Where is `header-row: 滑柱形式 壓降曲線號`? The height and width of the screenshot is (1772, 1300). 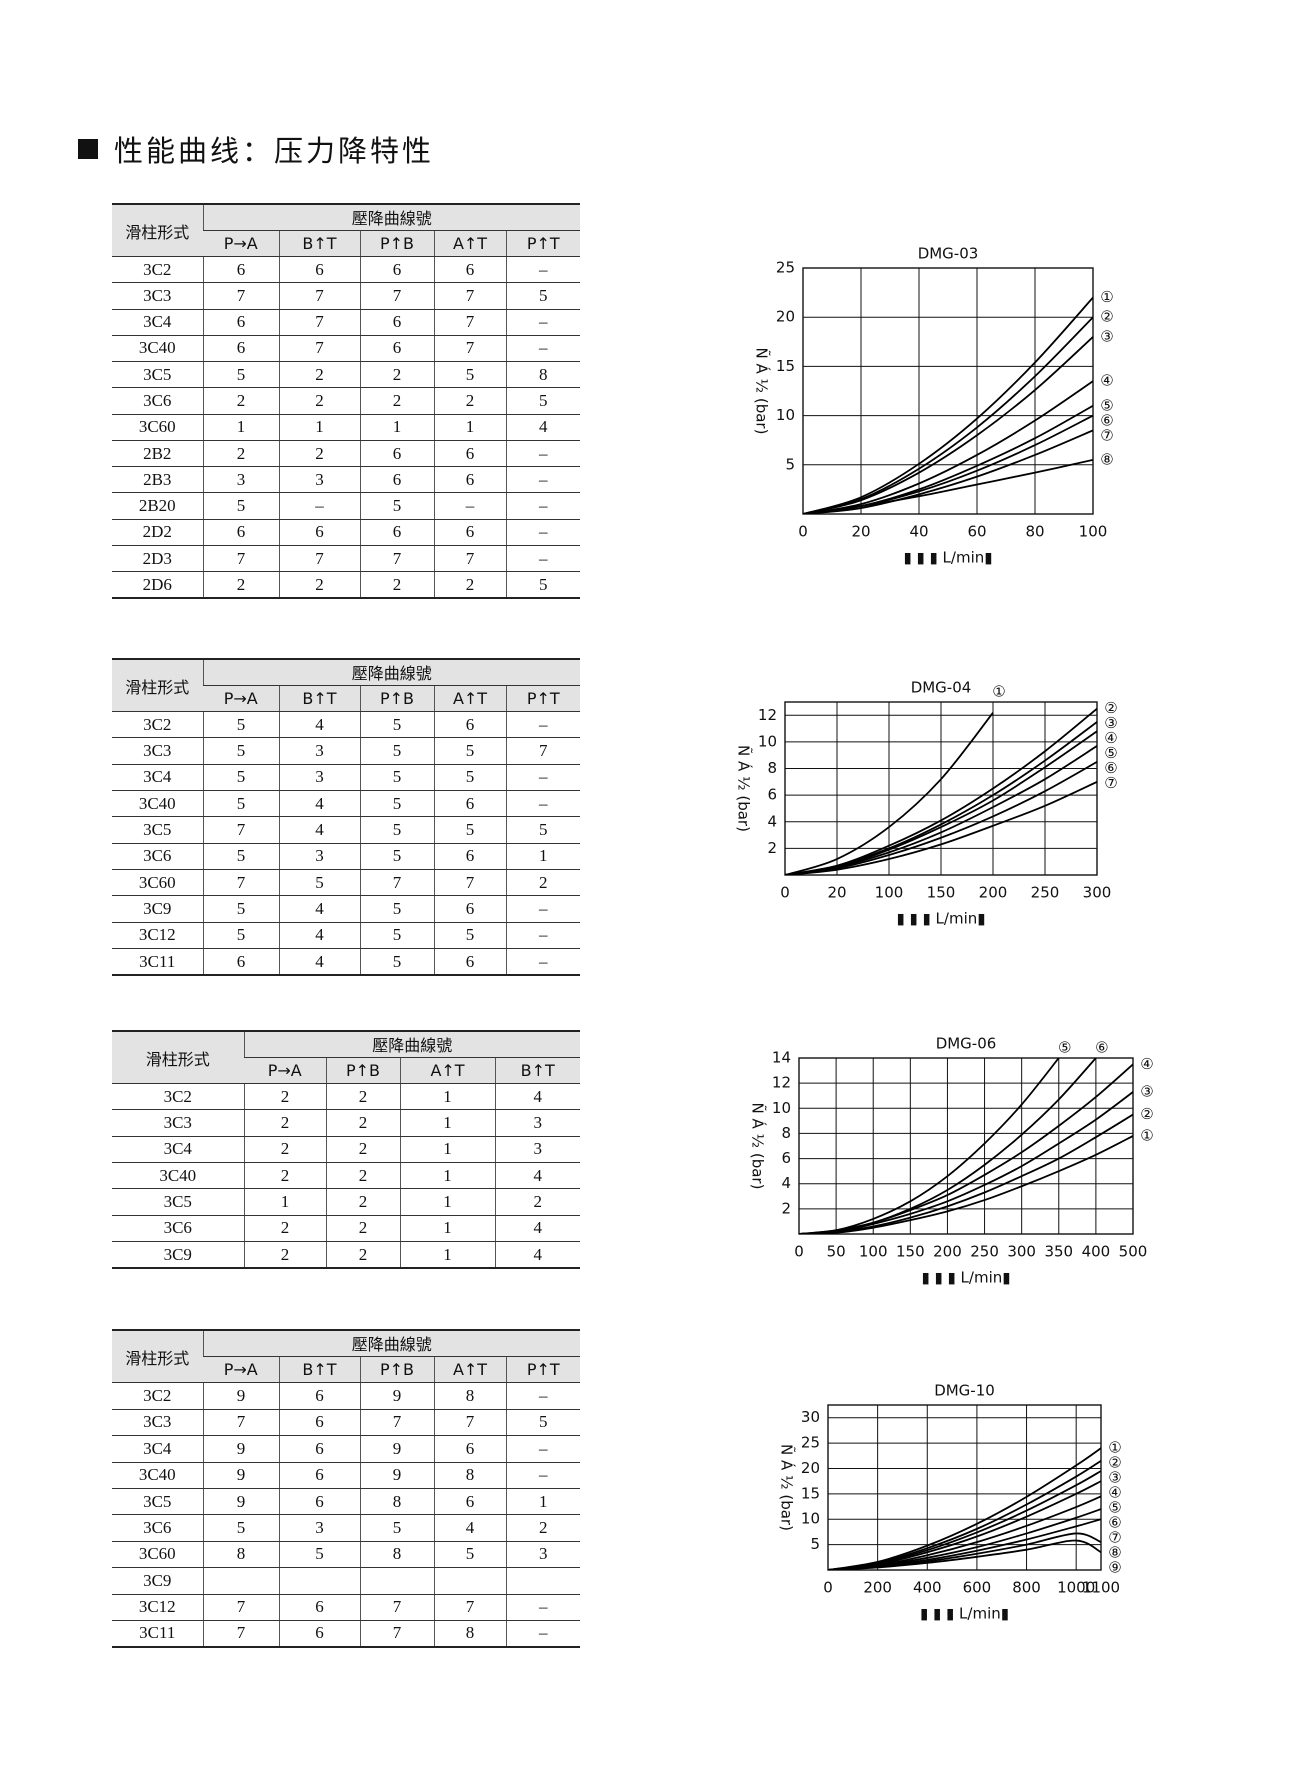
header-row: 滑柱形式 壓降曲線號 is located at coordinates (346, 1058).